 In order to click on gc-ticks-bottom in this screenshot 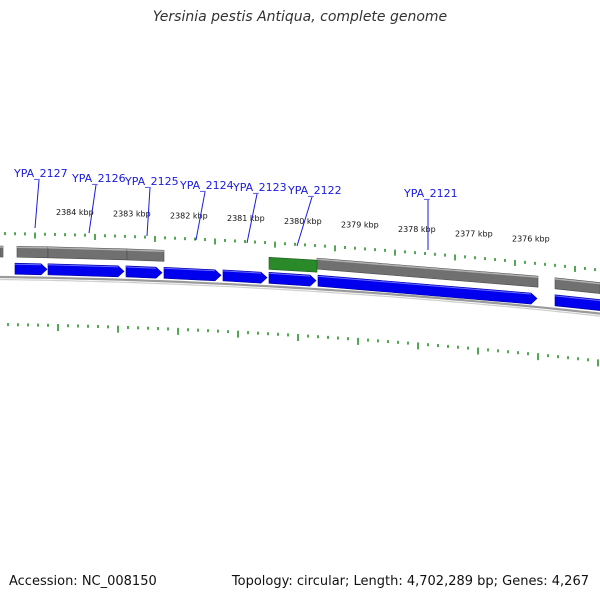, I will do `click(303, 345)`.